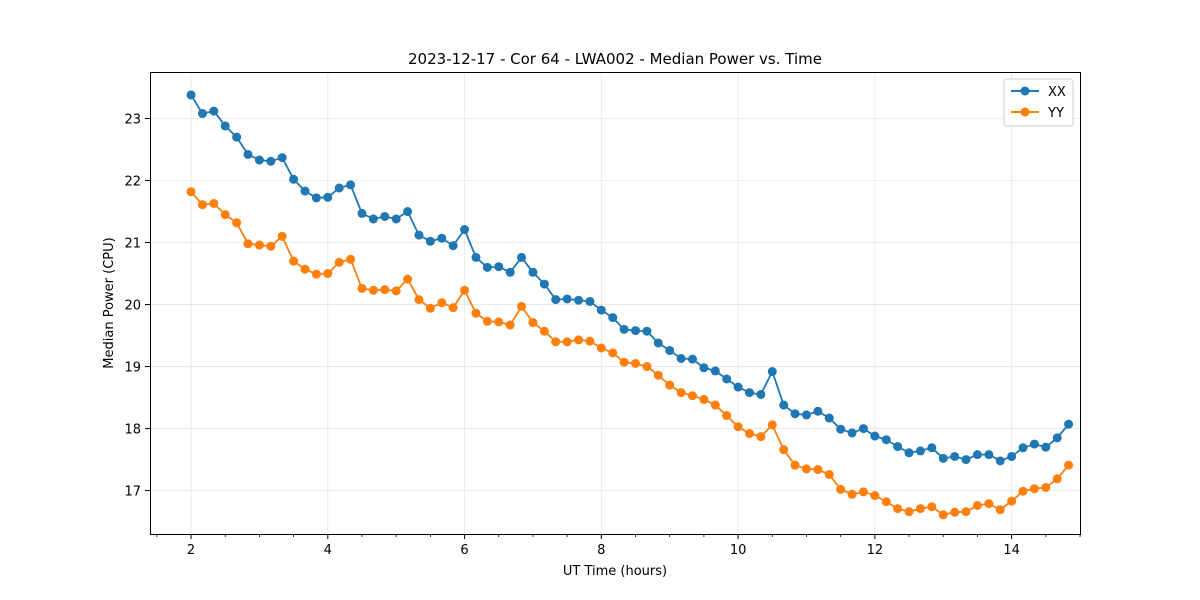 The image size is (1200, 600). What do you see at coordinates (109, 302) in the screenshot?
I see `y-axis-label: Median Power (CPU)` at bounding box center [109, 302].